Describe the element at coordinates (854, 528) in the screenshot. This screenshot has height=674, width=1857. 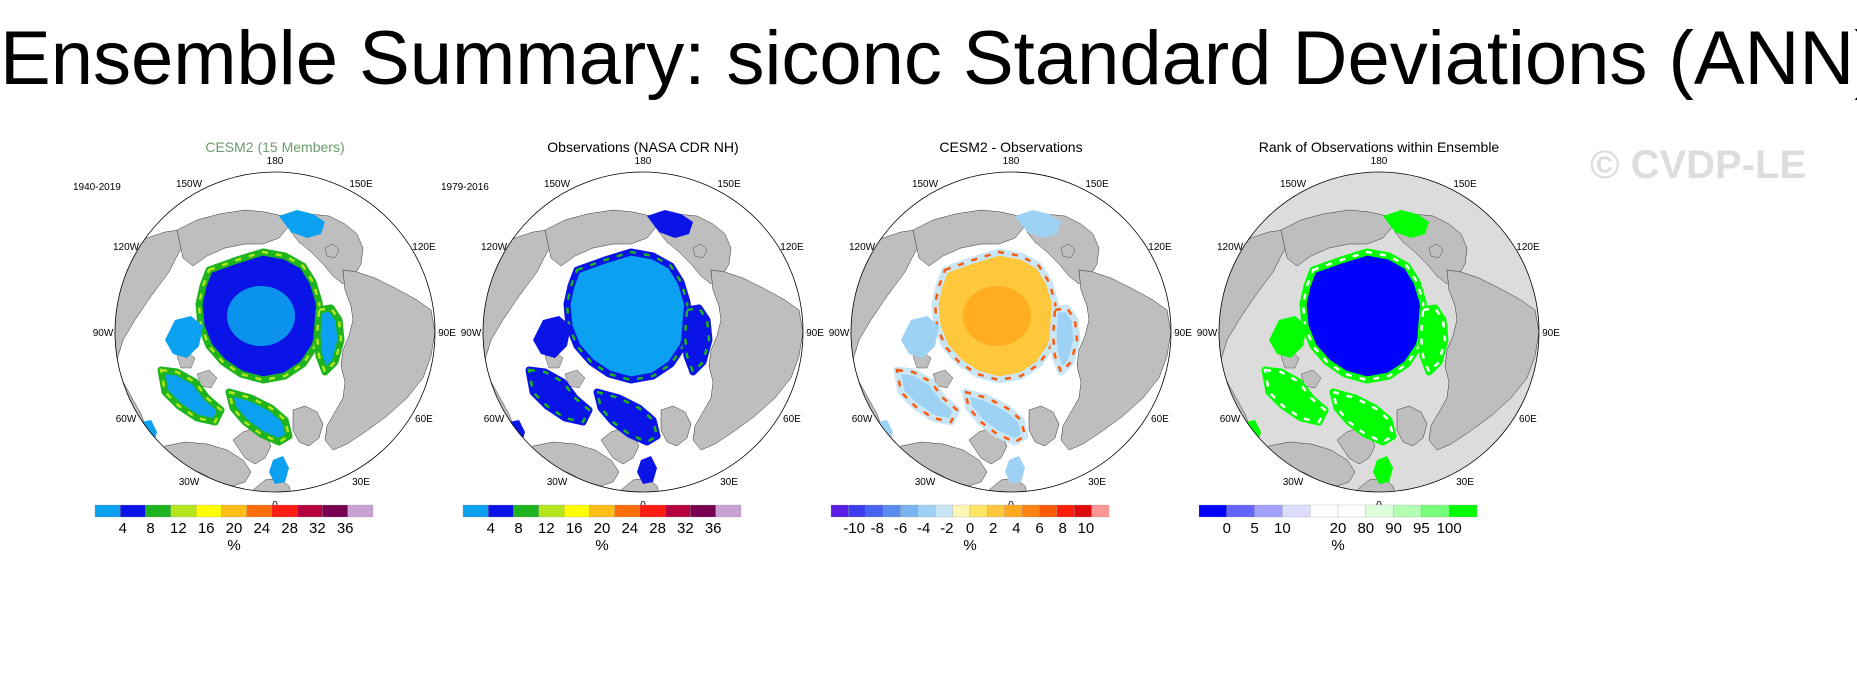
I see `colorbar-label: -10` at that location.